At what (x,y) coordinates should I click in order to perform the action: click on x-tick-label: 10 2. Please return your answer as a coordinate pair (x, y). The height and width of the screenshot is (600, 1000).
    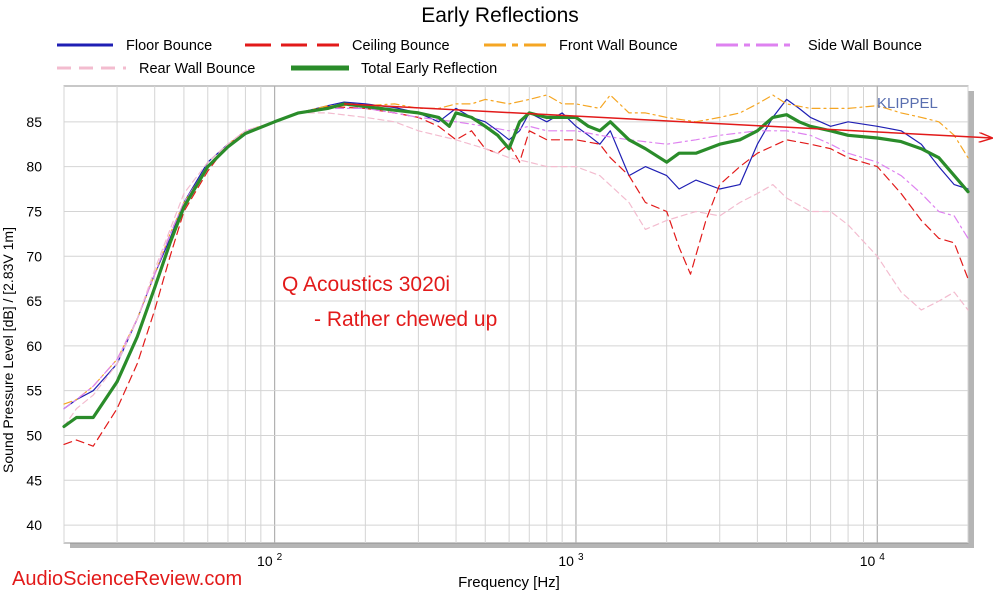
    Looking at the image, I should click on (270, 560).